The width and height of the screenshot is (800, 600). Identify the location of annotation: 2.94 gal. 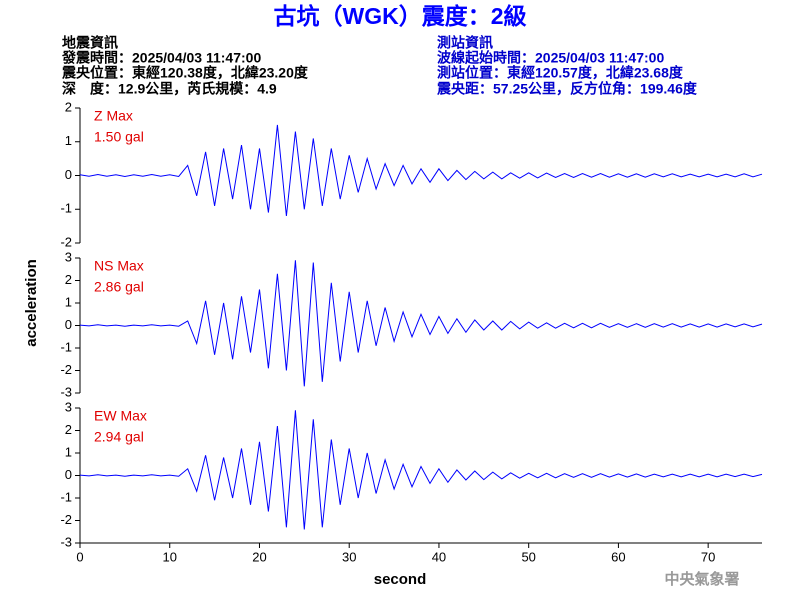
(119, 437).